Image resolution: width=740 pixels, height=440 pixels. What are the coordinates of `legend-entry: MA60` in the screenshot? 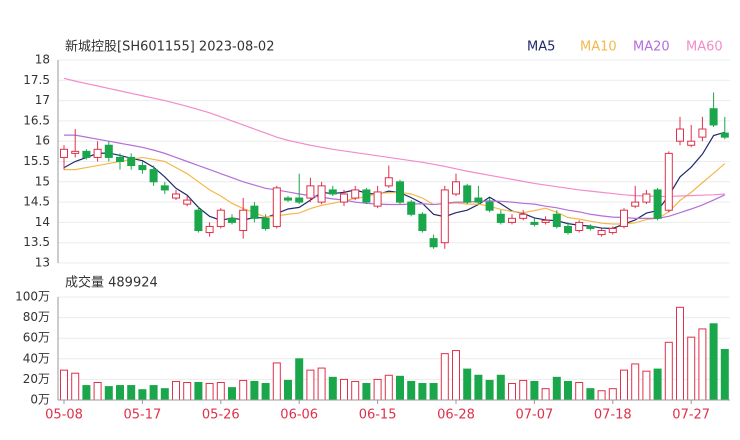 It's located at (704, 47).